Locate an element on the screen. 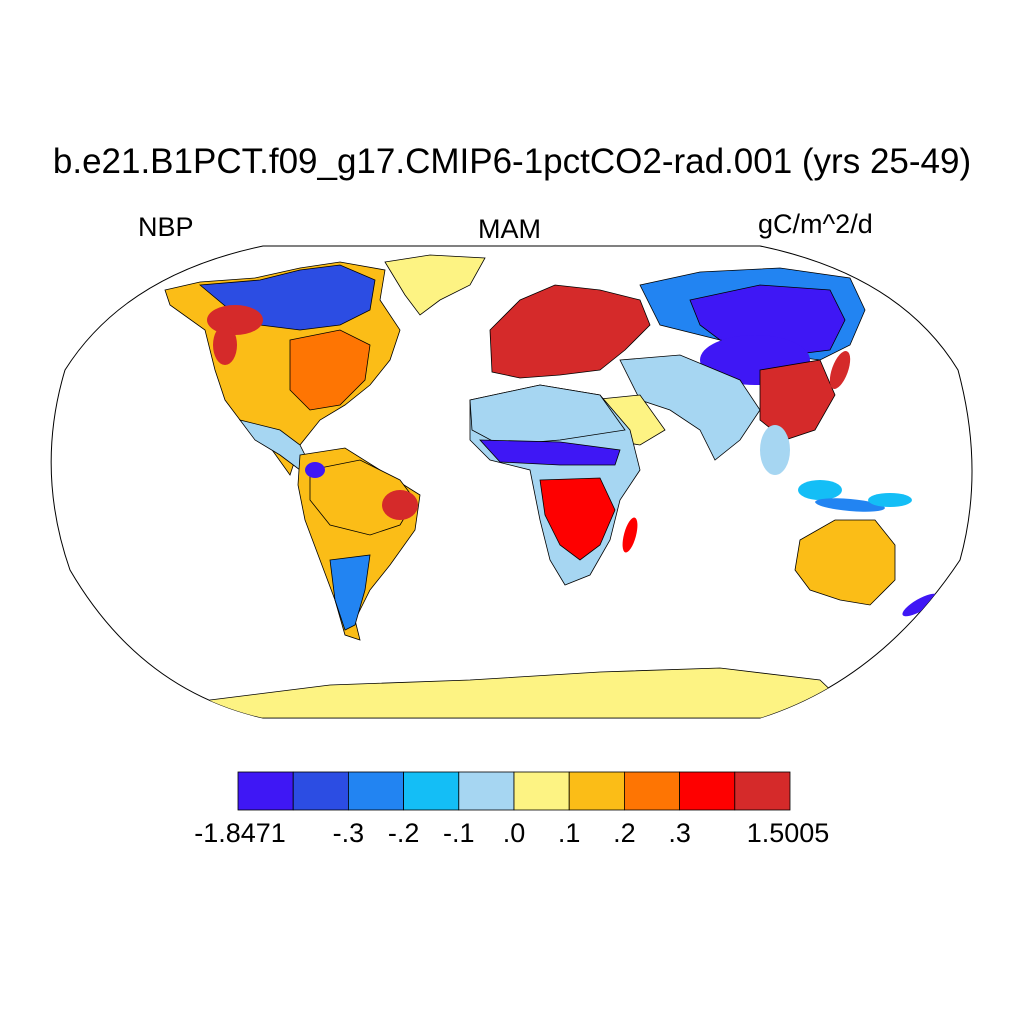 Image resolution: width=1024 pixels, height=1024 pixels. siberia is located at coordinates (767, 320).